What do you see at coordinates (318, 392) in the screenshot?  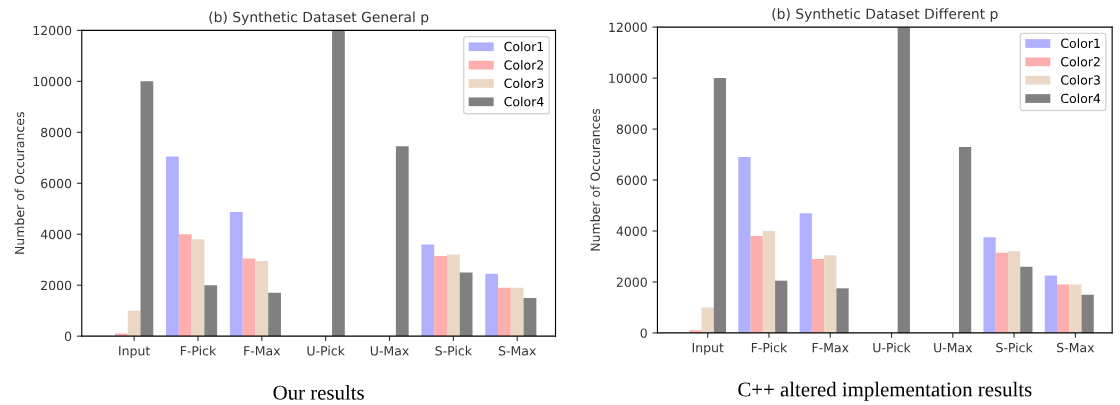 I see `text: Our results` at bounding box center [318, 392].